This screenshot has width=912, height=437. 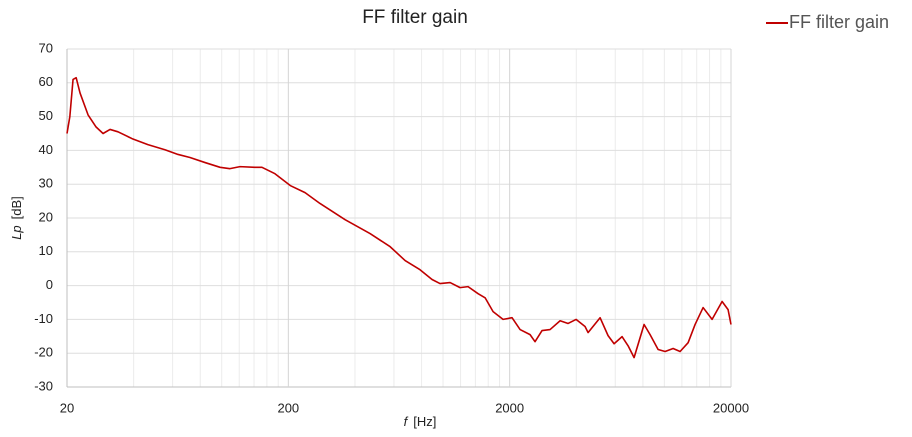 I want to click on x-axis-label: f [Hz], so click(x=420, y=421).